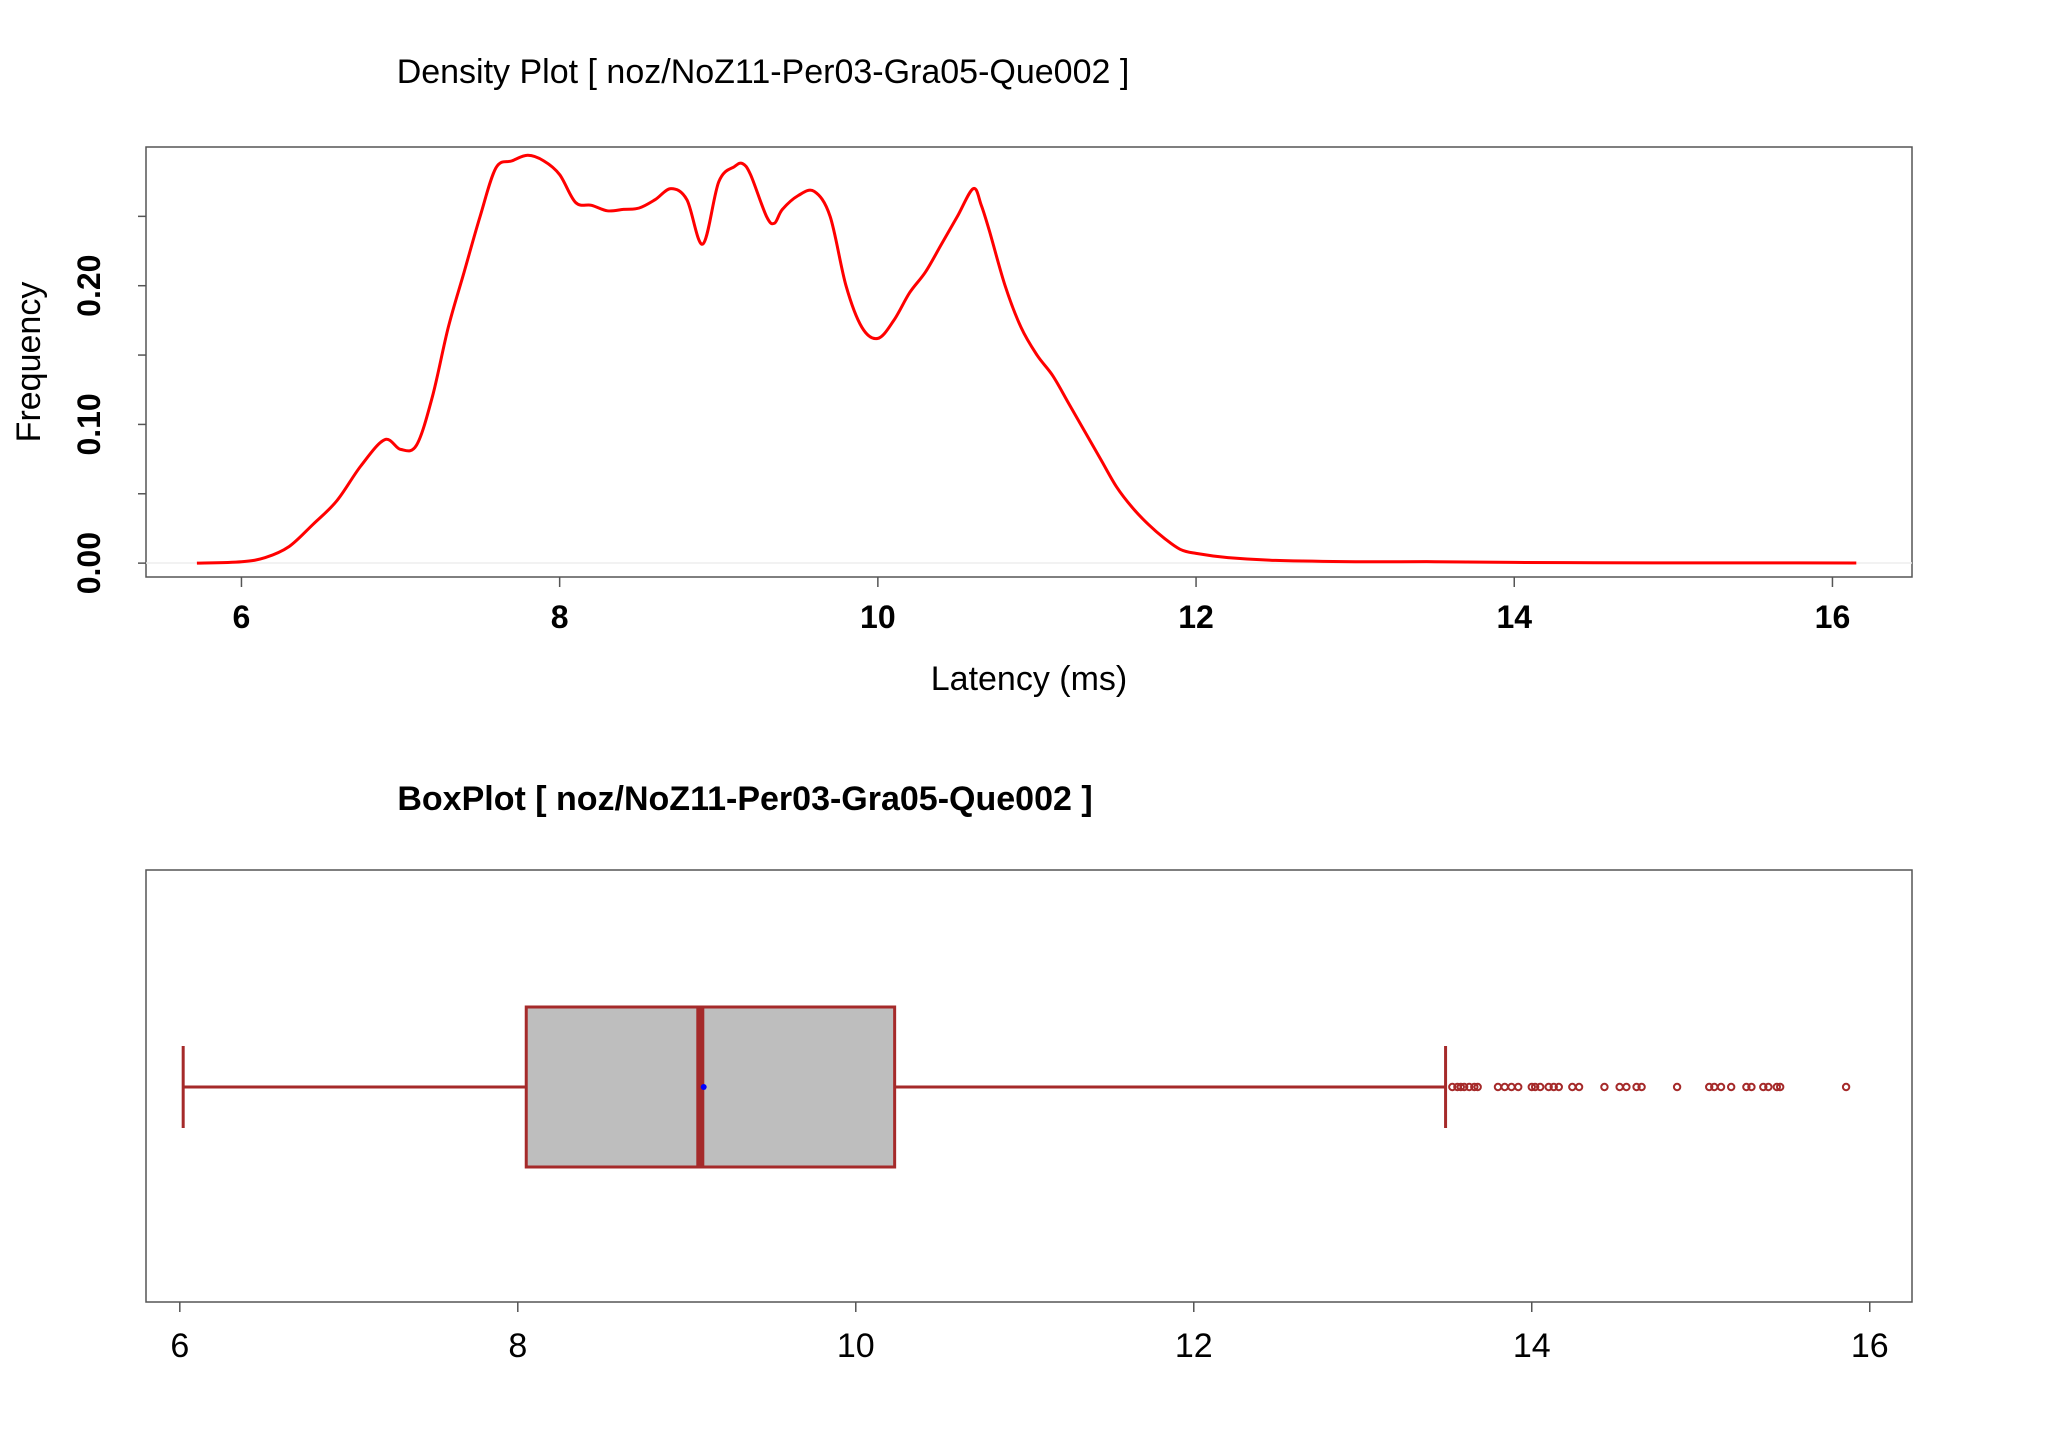 Image resolution: width=2048 pixels, height=1445 pixels. I want to click on box-mean-point, so click(703, 1087).